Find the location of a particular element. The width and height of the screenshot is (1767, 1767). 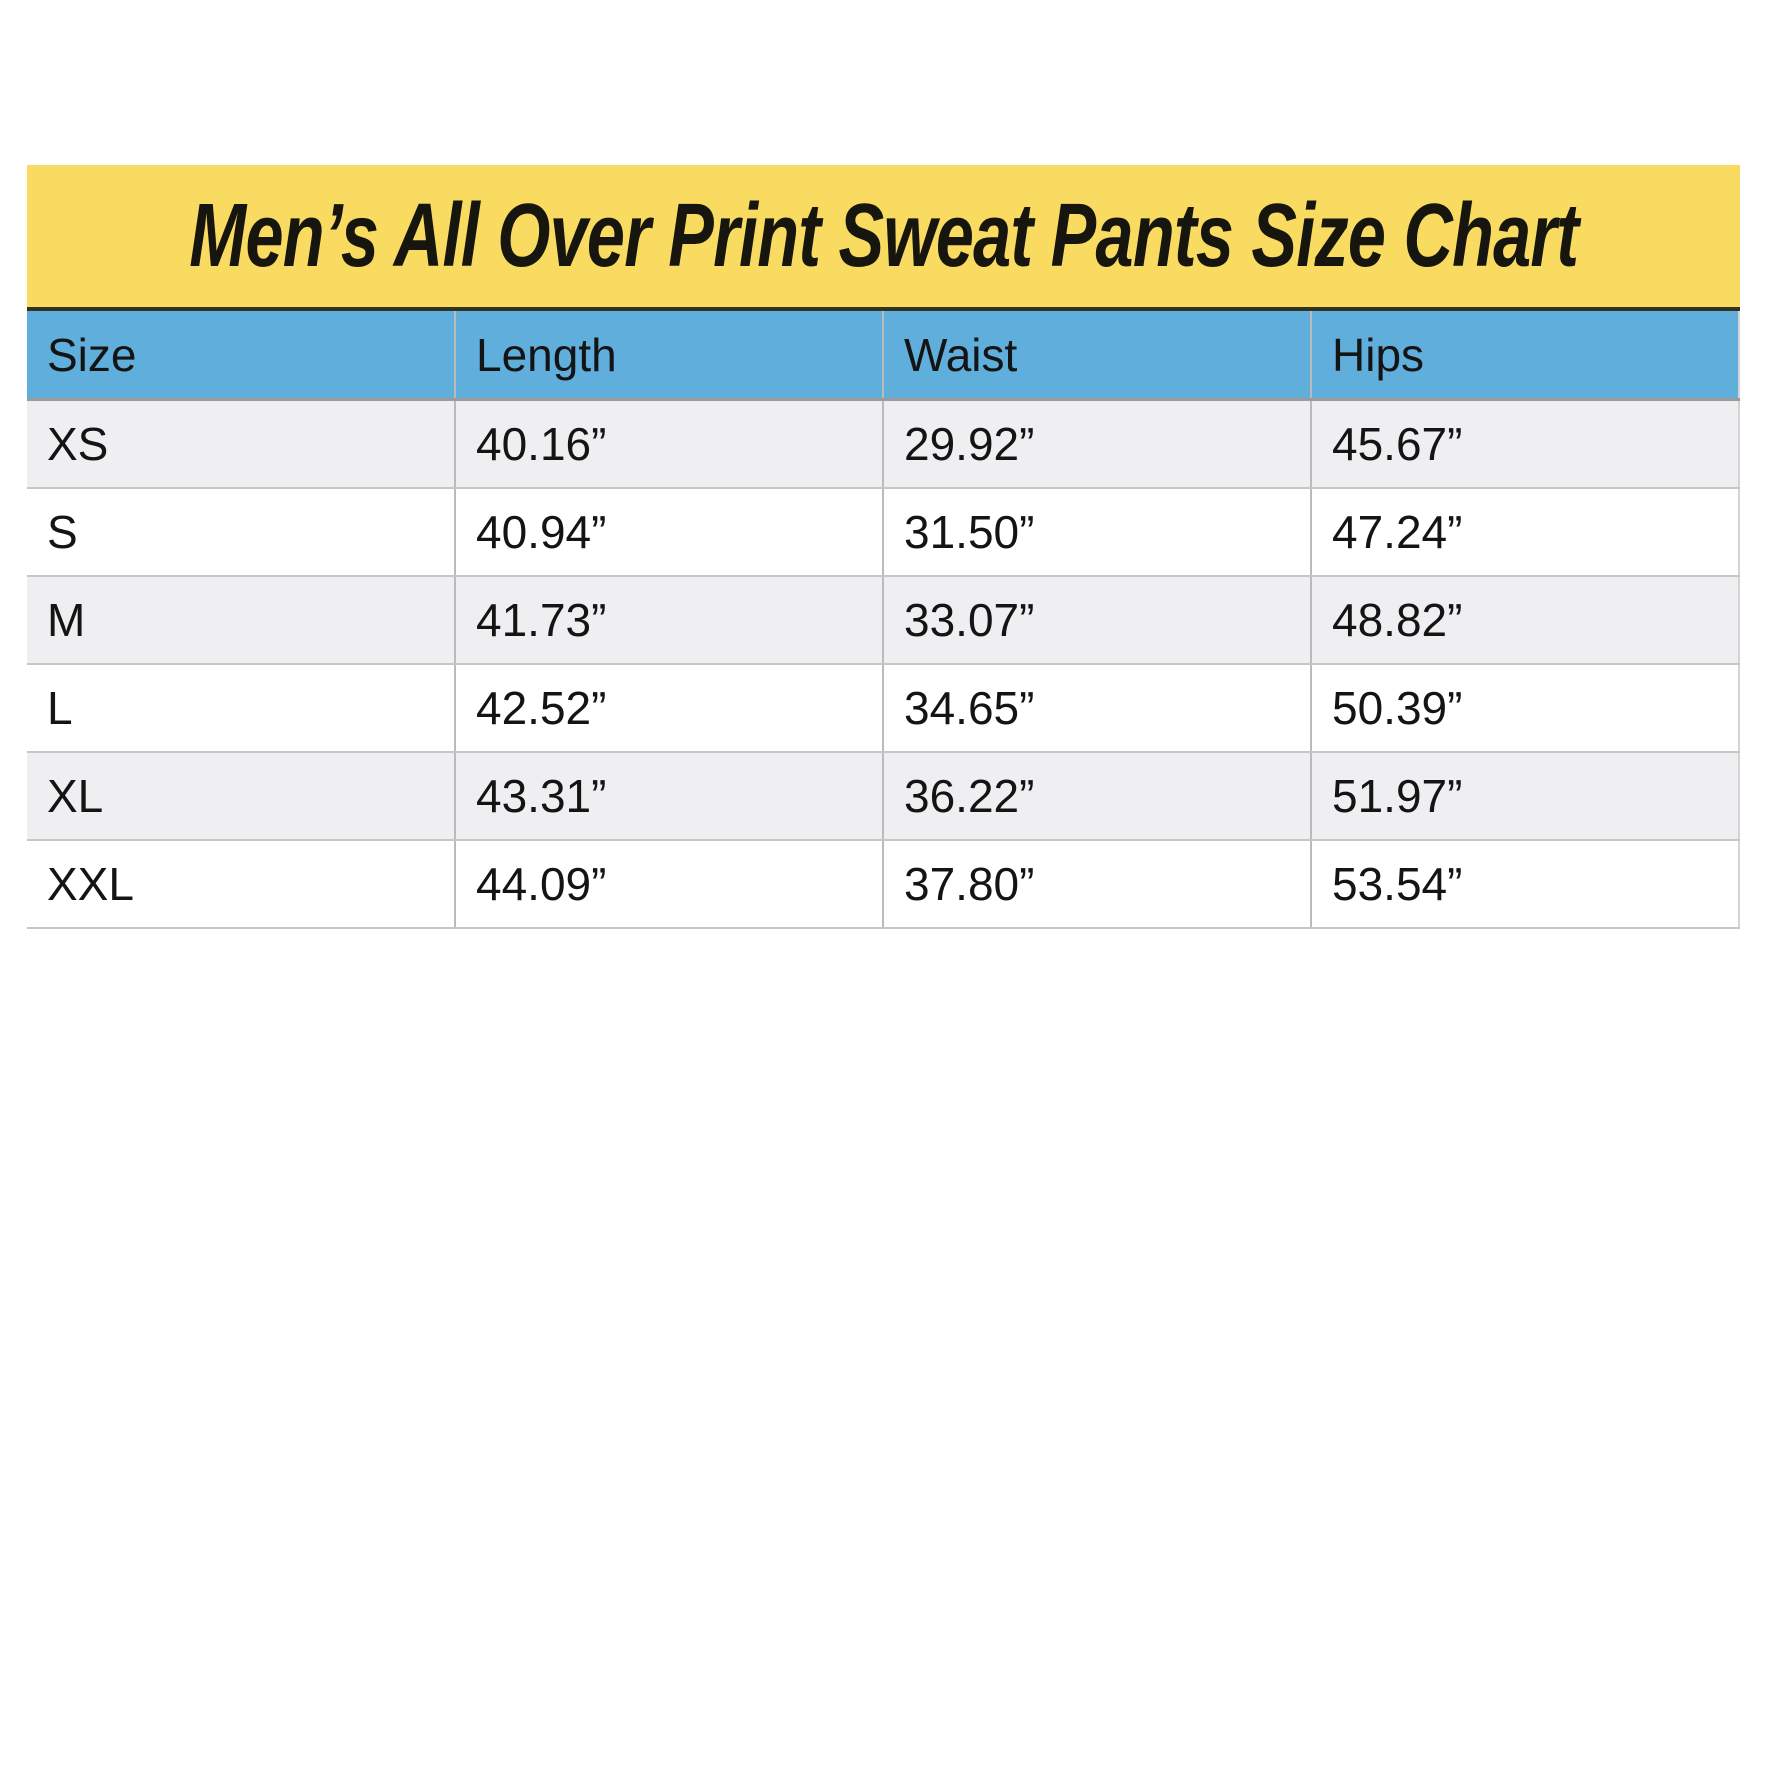

table-row-xs: XS 40.16” 29.92” 45.67” is located at coordinates (883, 444).